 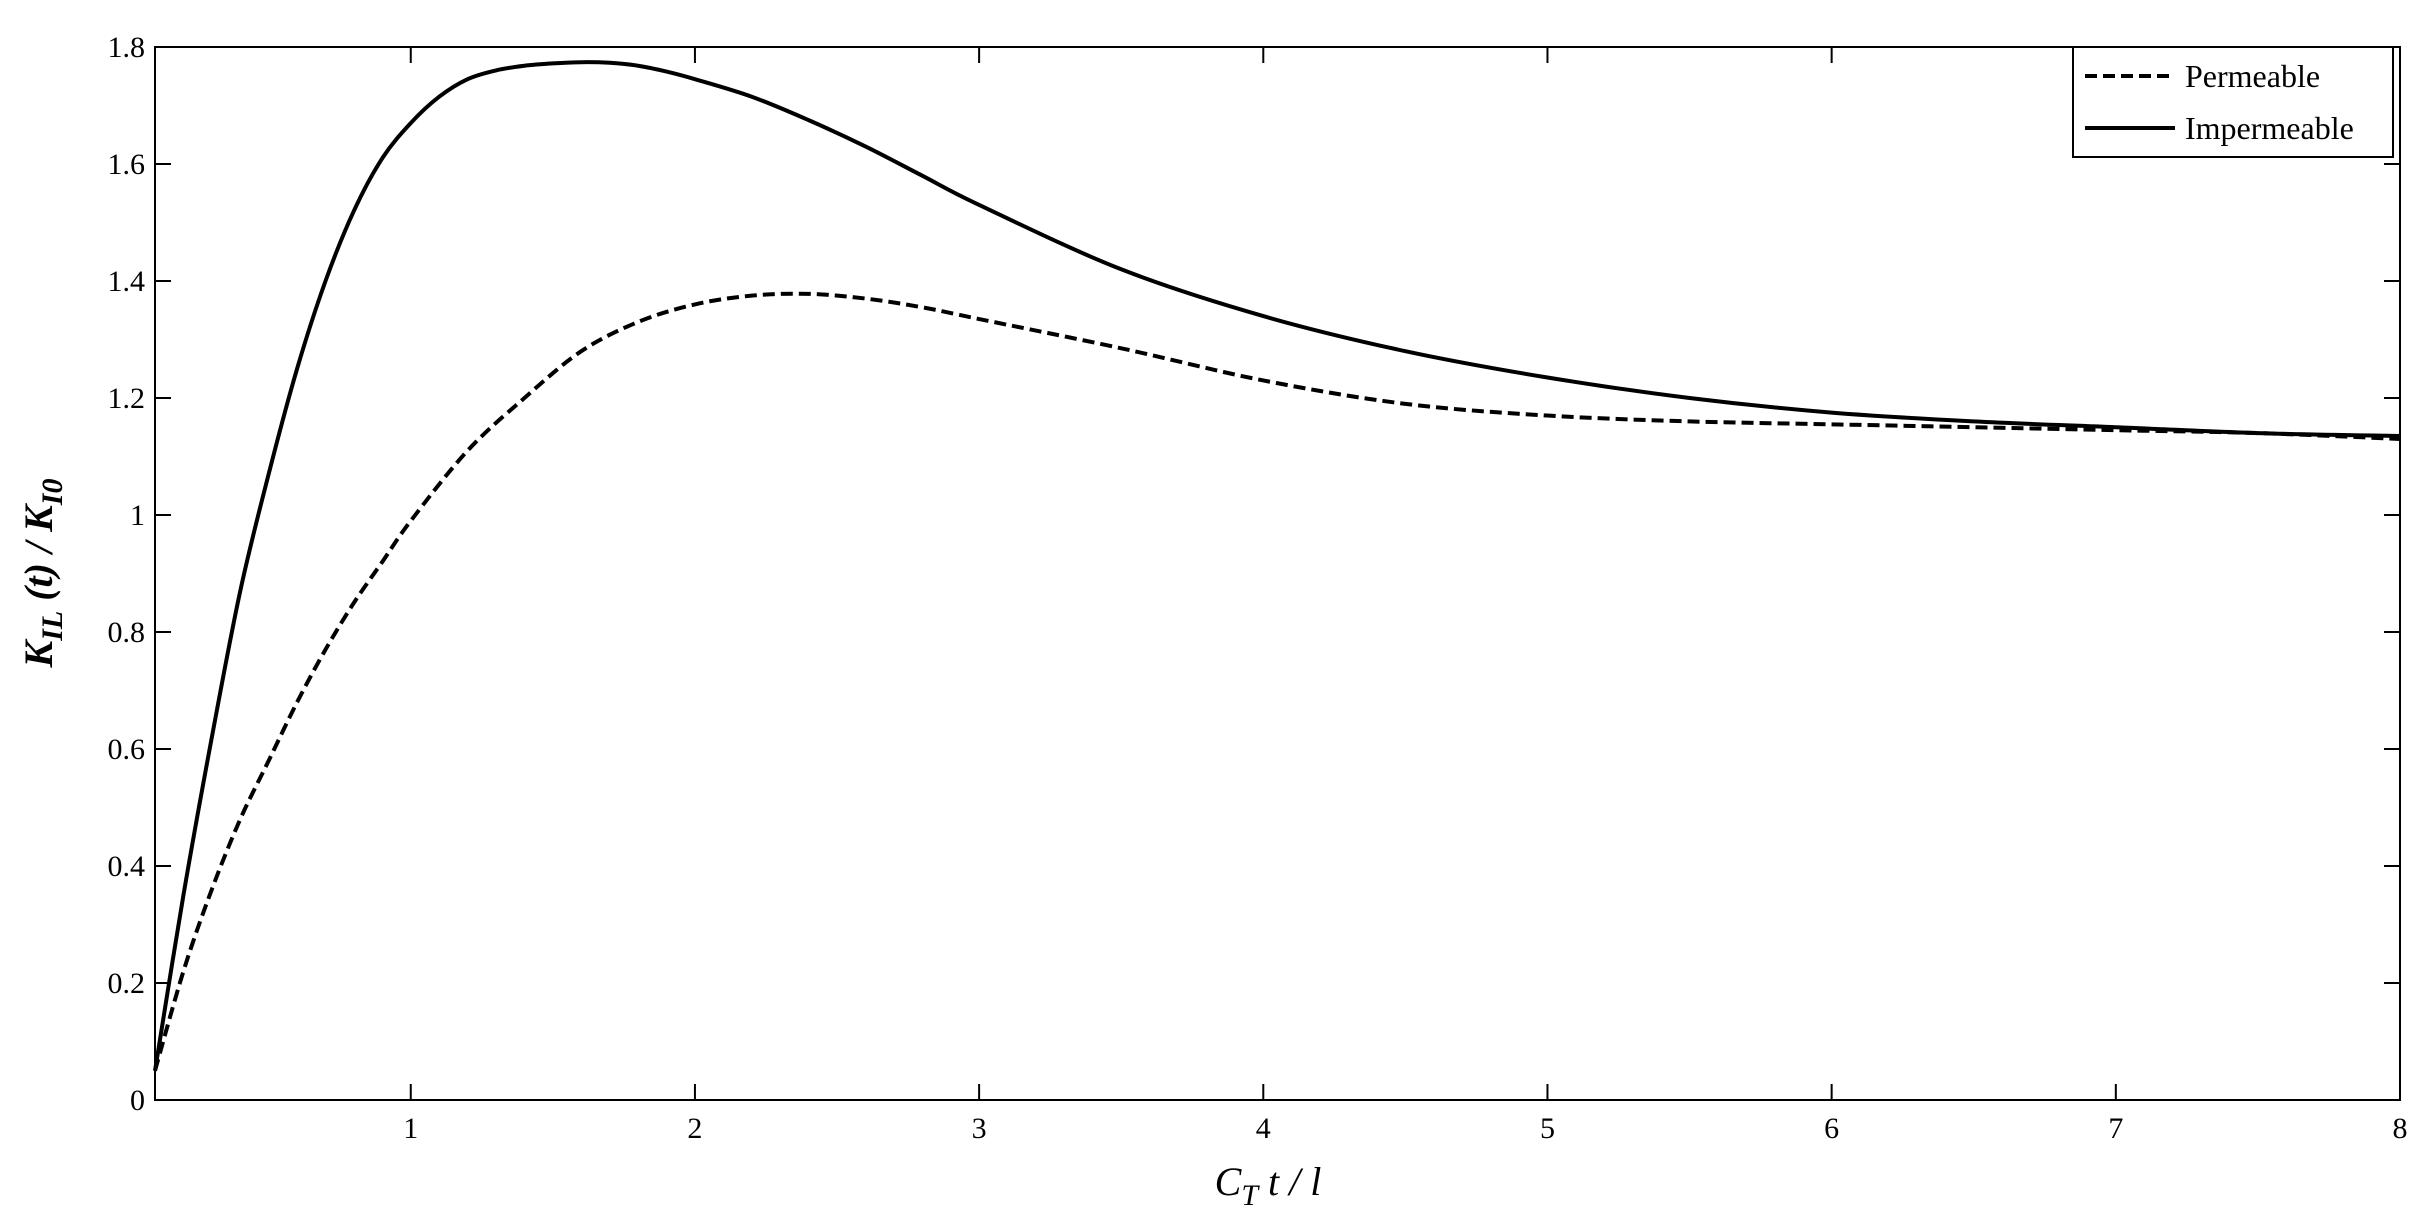 What do you see at coordinates (1250, 1195) in the screenshot?
I see `x-axis-label-sub: T` at bounding box center [1250, 1195].